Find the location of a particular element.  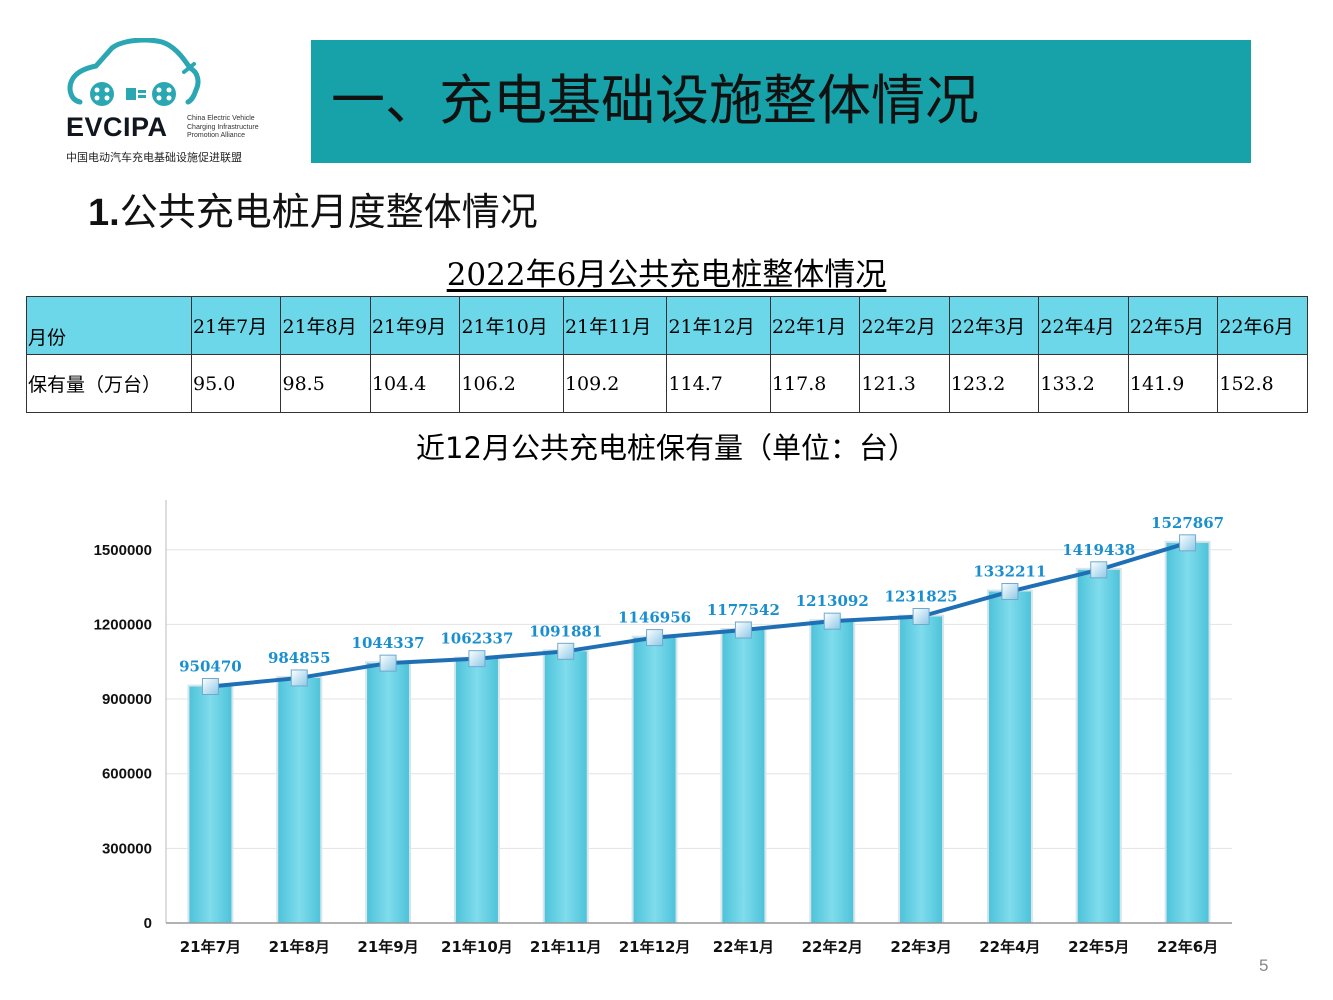

y-tick-label: 600000 is located at coordinates (127, 774).